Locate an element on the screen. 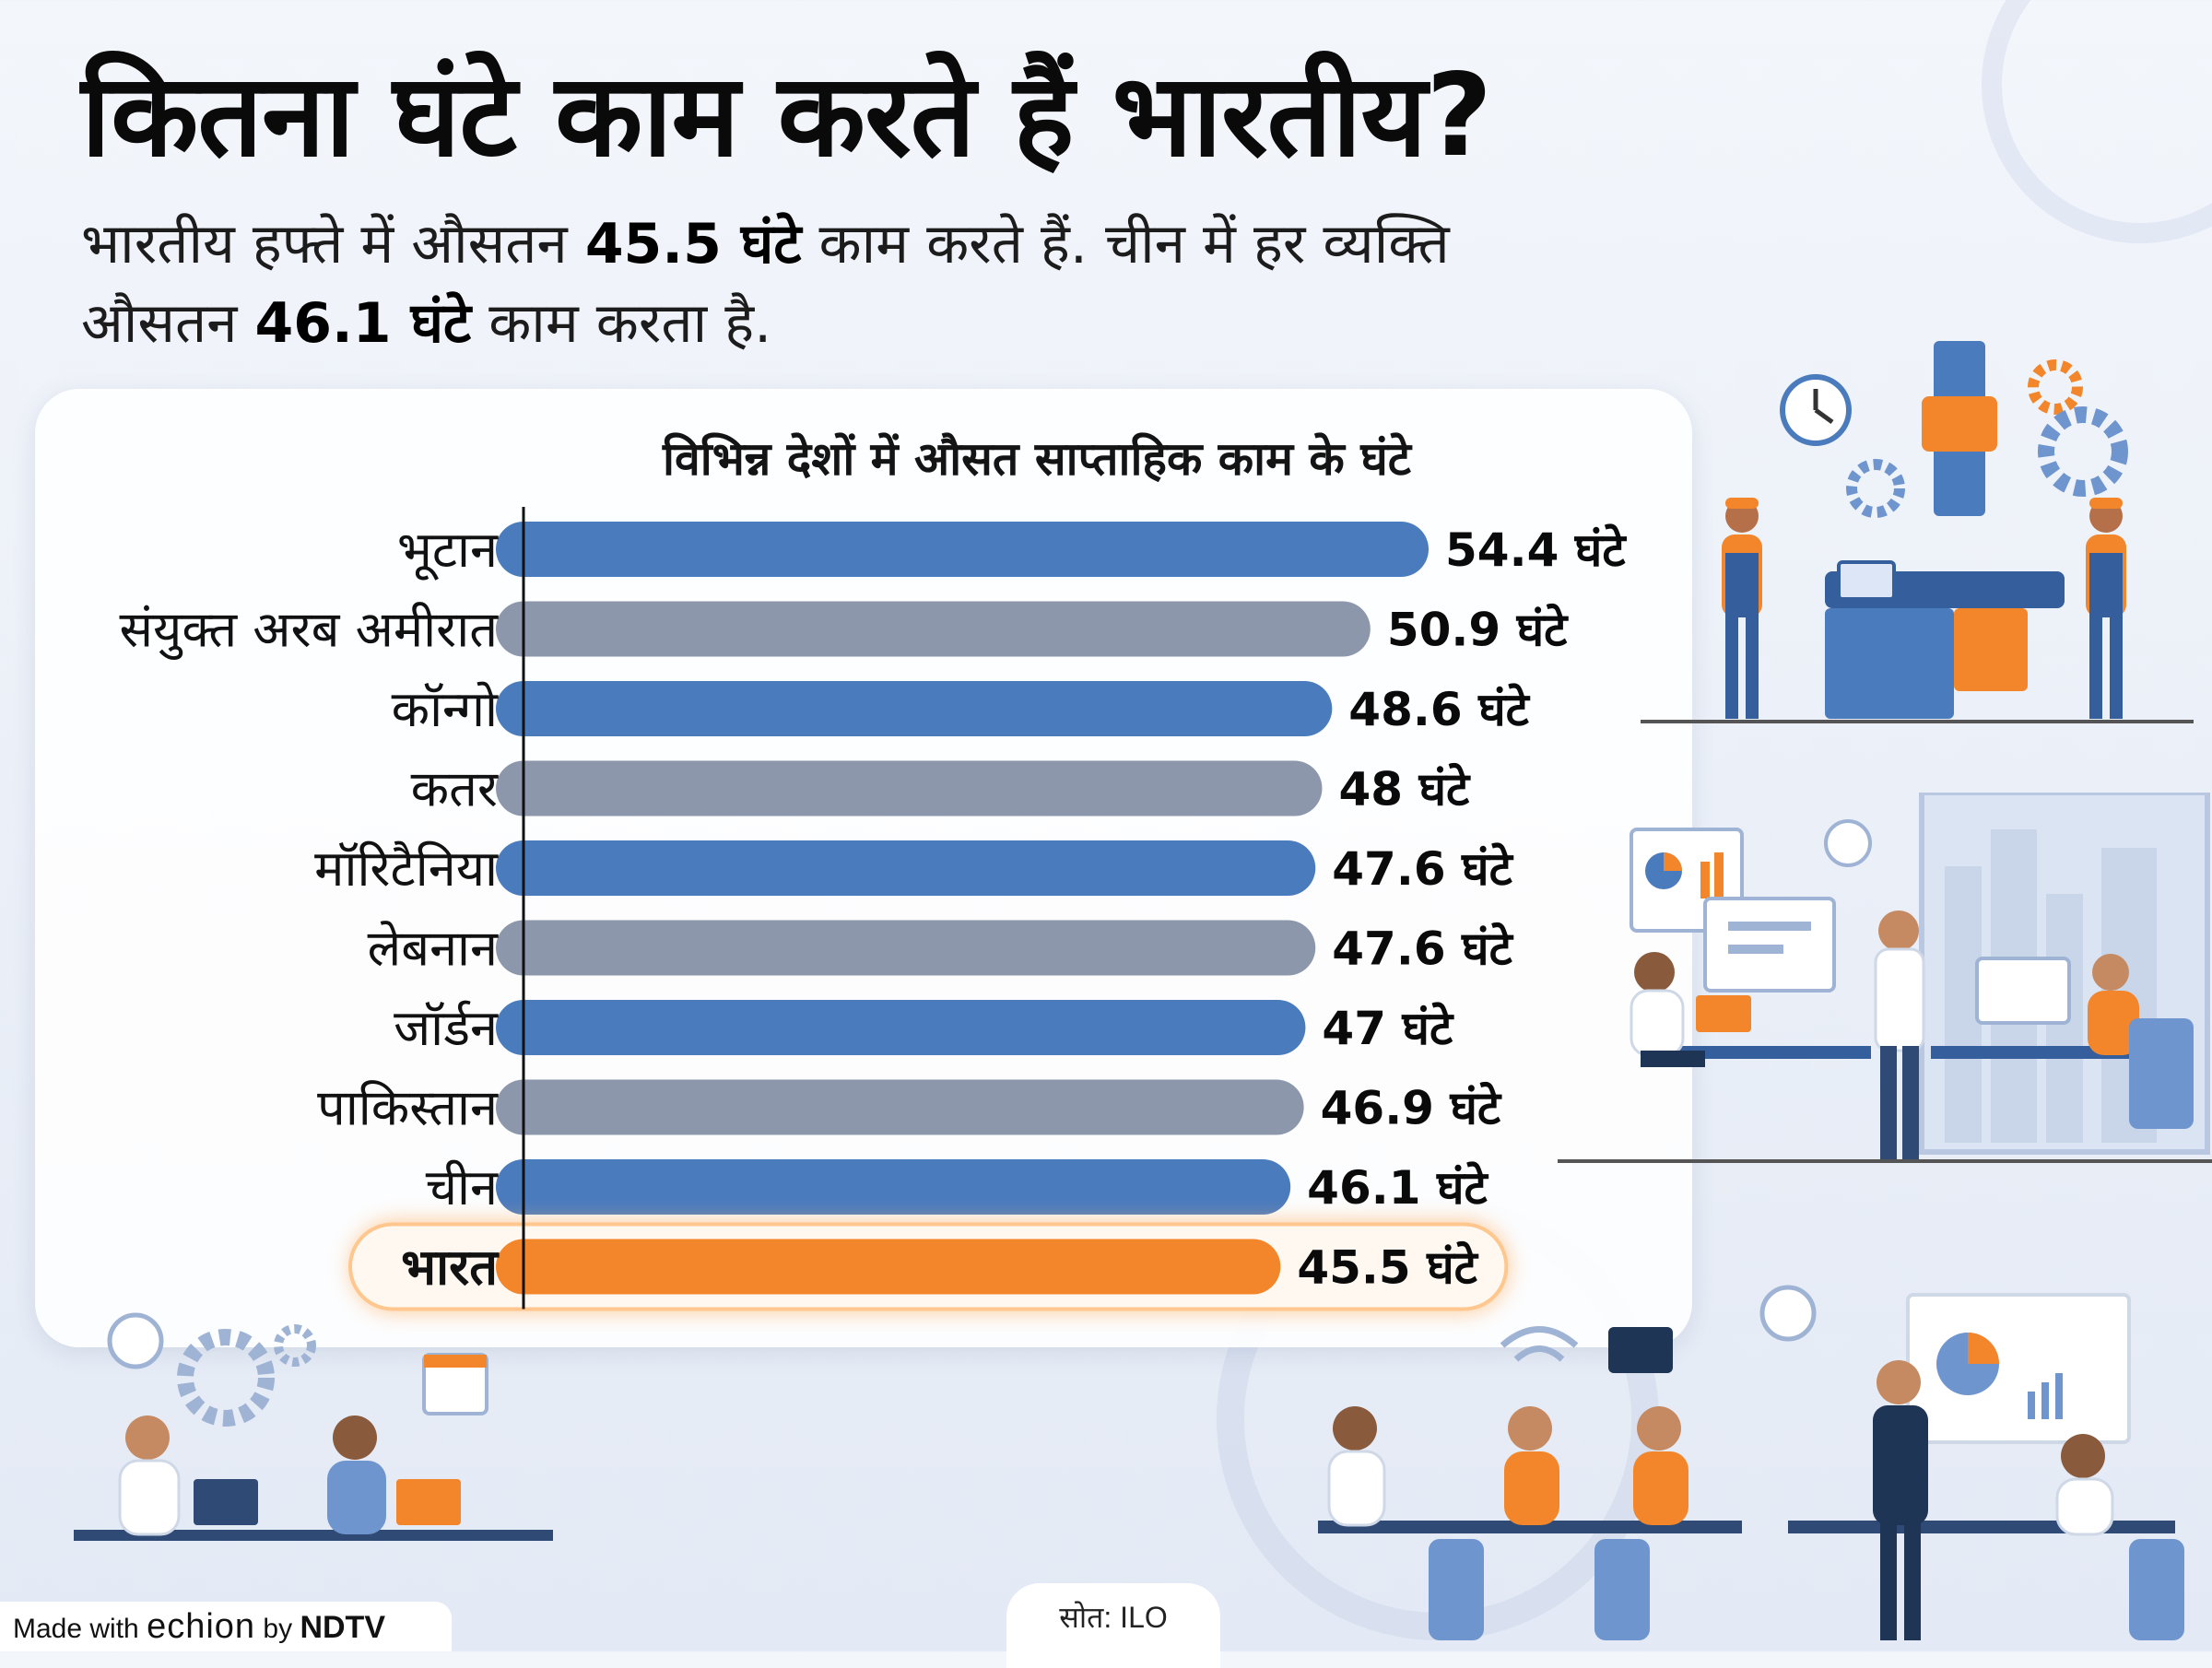 The width and height of the screenshot is (2212, 1668). source-label: सोत: ILO is located at coordinates (1113, 1625).